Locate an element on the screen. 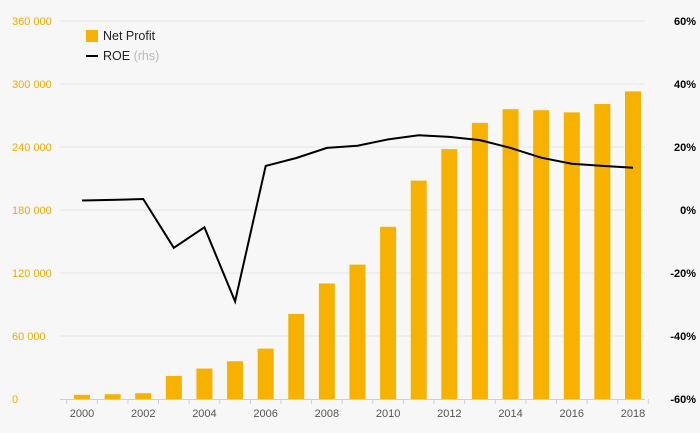 The image size is (700, 433). legend-label-roe-name: ROE is located at coordinates (118, 56).